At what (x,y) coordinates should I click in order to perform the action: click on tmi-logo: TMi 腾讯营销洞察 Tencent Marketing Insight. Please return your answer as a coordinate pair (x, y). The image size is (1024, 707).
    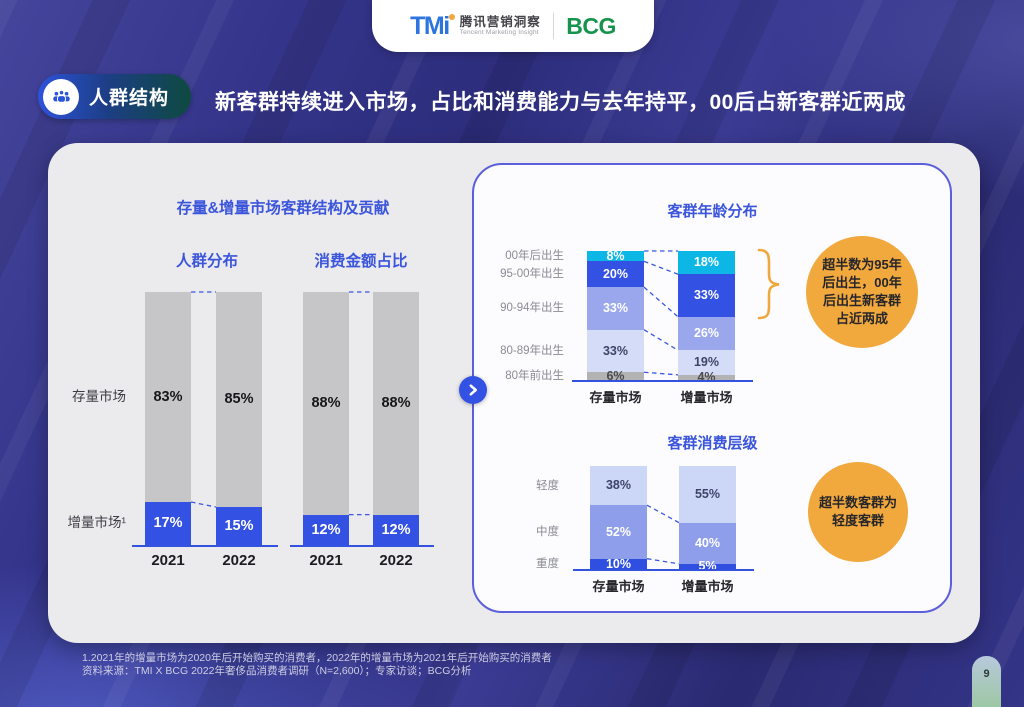
    Looking at the image, I should click on (475, 26).